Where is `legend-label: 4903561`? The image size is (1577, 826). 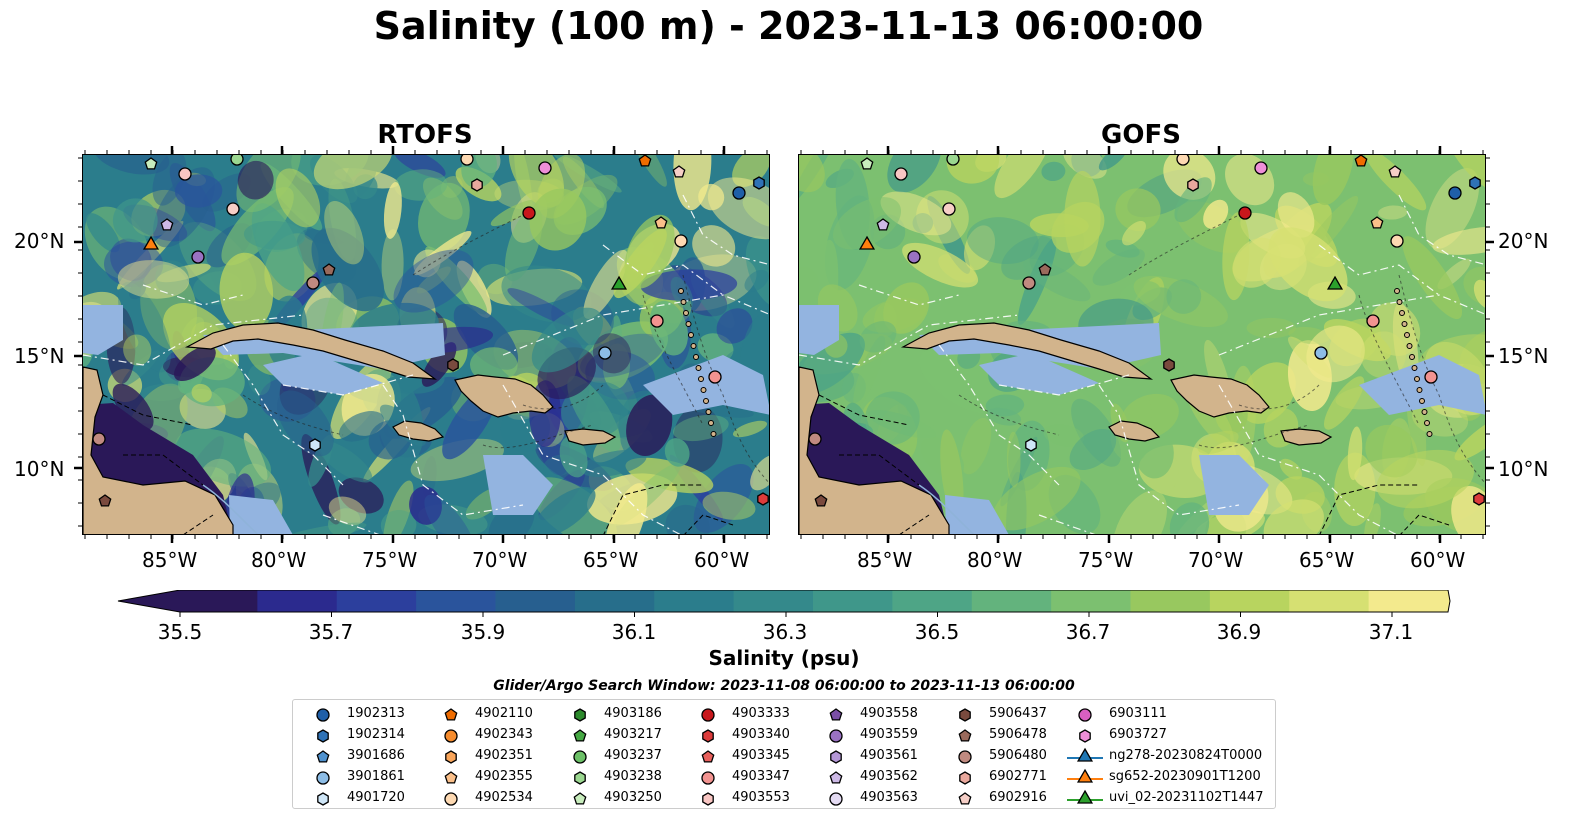
legend-label: 4903561 is located at coordinates (889, 755).